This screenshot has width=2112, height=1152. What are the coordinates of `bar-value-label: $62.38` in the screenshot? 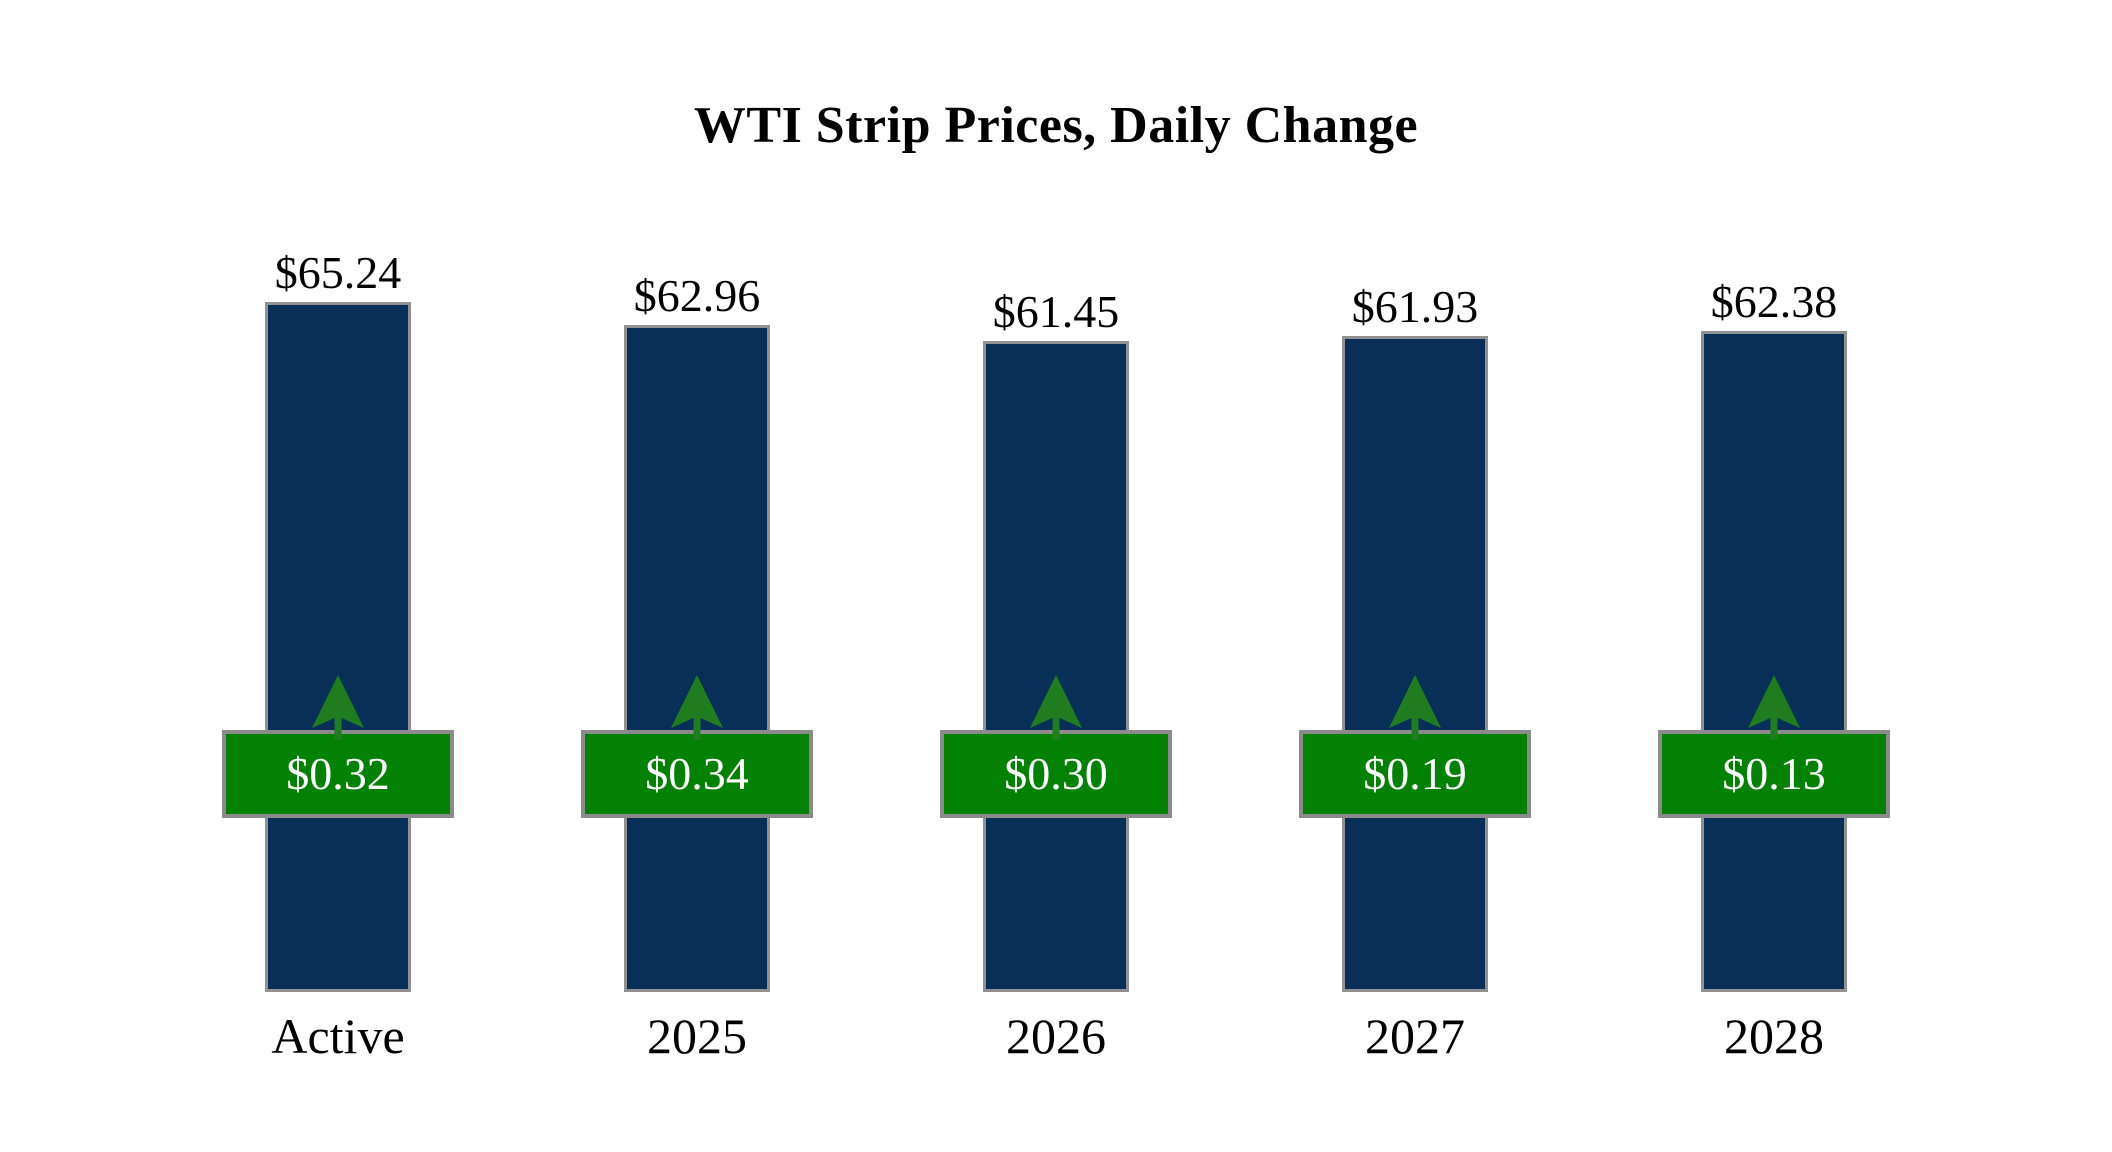 It's located at (1774, 301).